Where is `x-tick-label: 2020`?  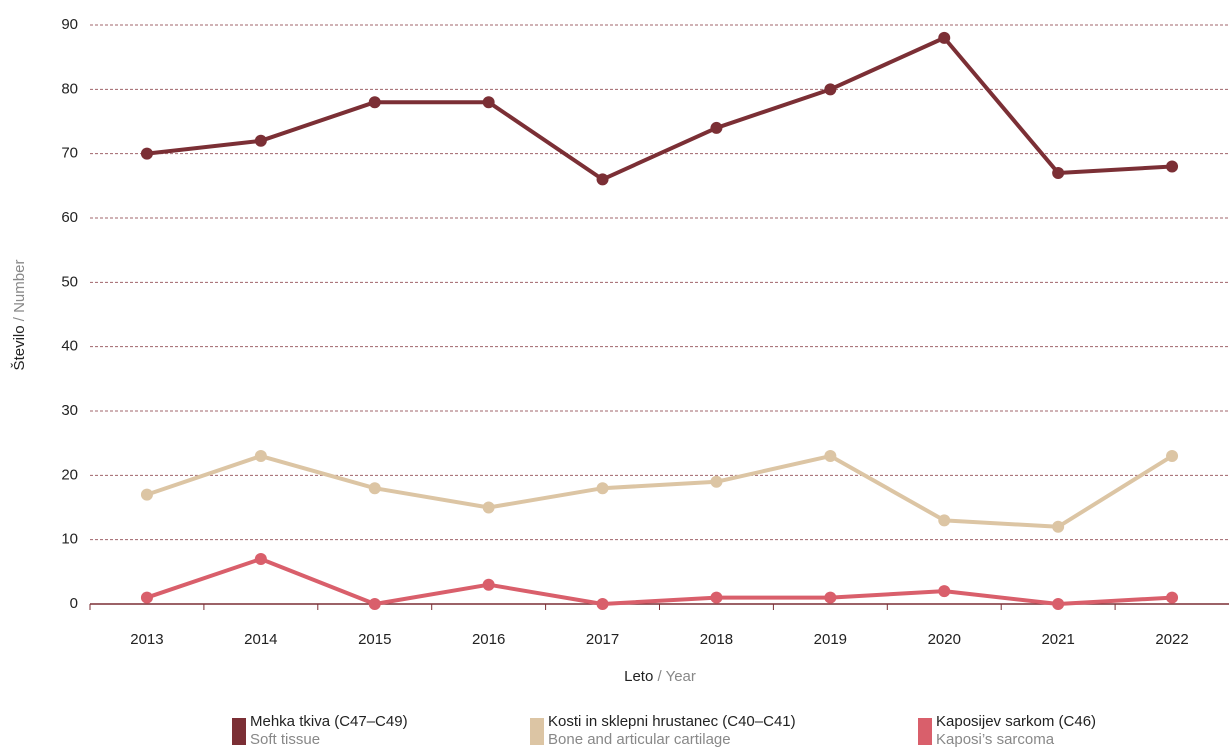 x-tick-label: 2020 is located at coordinates (944, 639).